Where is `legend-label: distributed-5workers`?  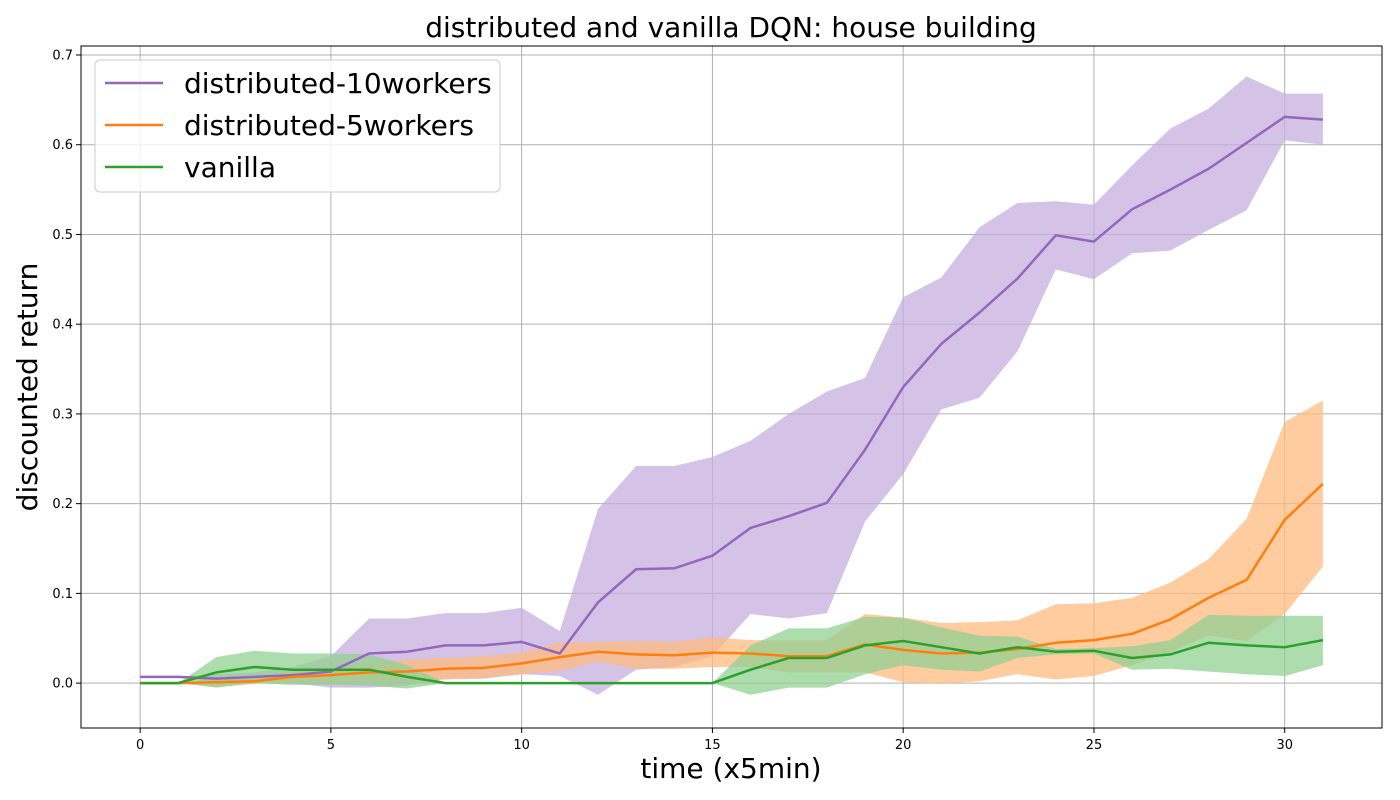 legend-label: distributed-5workers is located at coordinates (329, 125).